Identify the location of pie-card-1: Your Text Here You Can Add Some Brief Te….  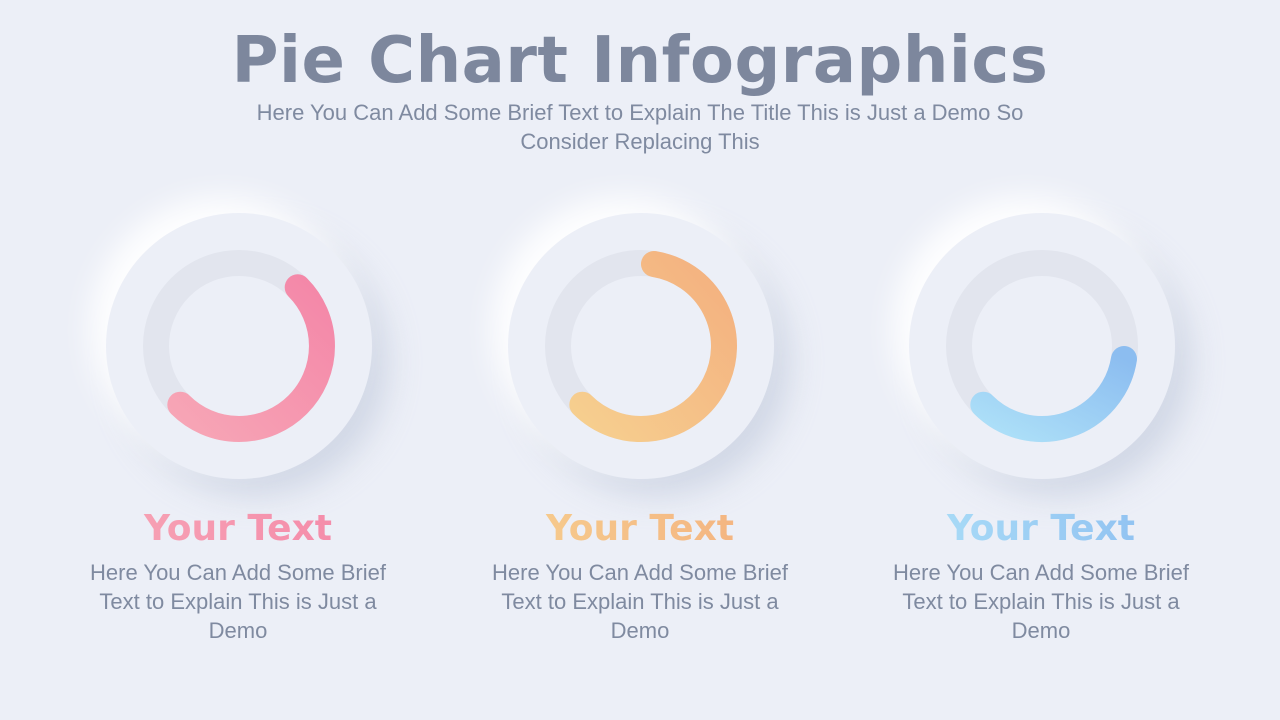
(238, 430).